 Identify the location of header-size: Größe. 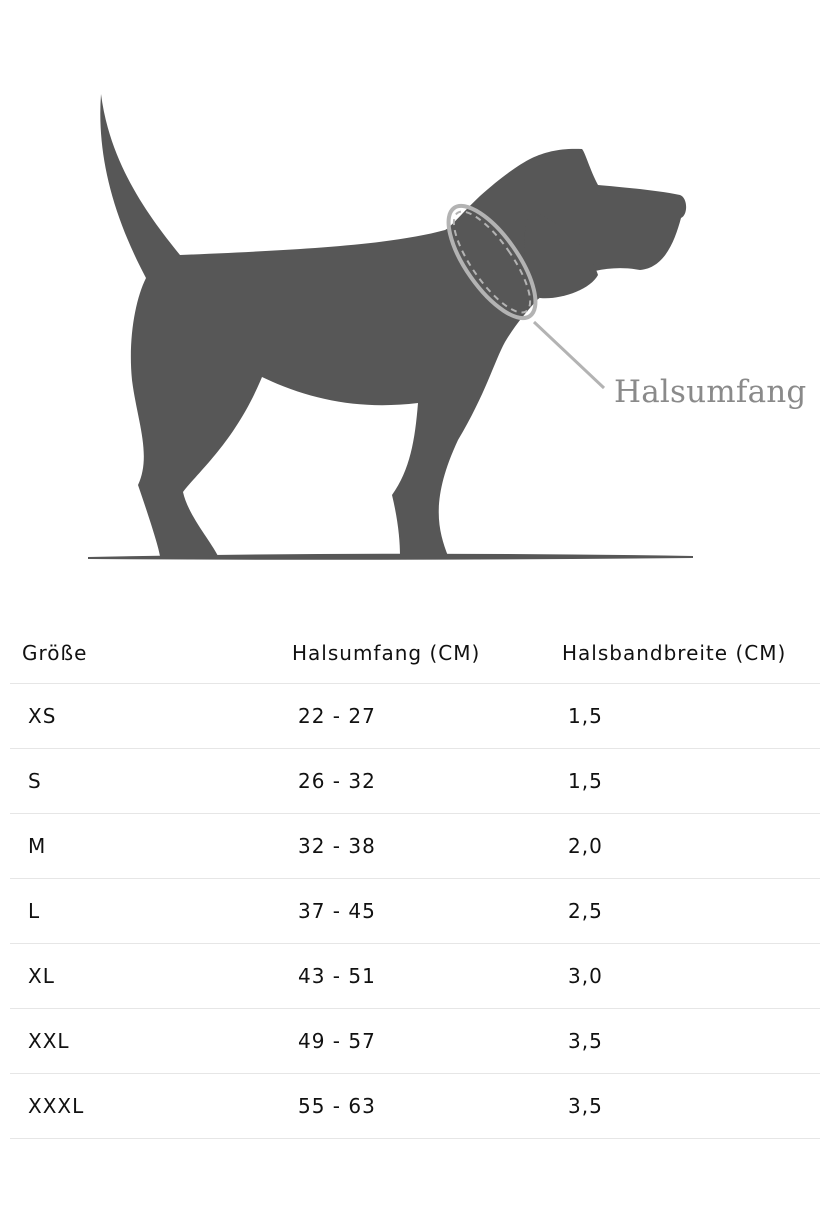
(151, 653).